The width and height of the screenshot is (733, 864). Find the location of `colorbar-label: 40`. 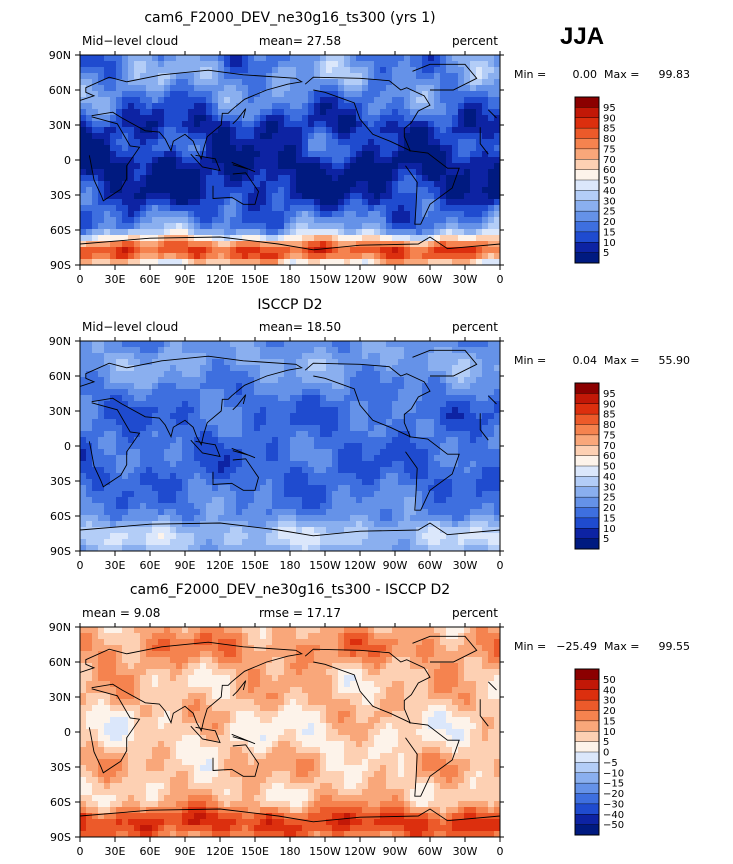

colorbar-label: 40 is located at coordinates (609, 191).